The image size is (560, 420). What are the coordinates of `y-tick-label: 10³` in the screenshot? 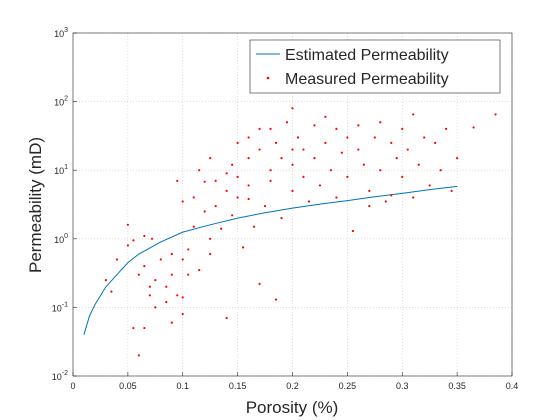 It's located at (61, 33).